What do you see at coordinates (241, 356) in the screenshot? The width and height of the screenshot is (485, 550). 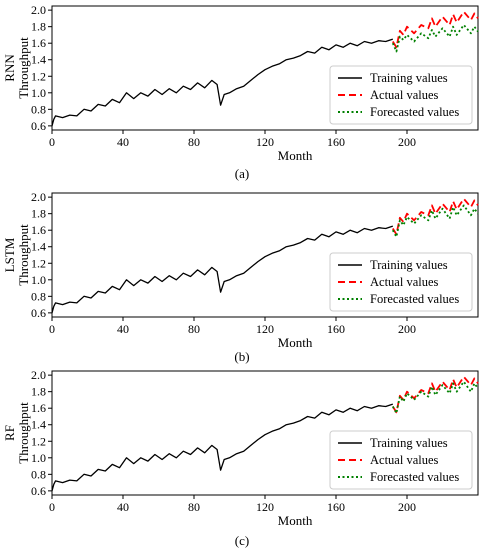 I see `panel-caption: (b)` at bounding box center [241, 356].